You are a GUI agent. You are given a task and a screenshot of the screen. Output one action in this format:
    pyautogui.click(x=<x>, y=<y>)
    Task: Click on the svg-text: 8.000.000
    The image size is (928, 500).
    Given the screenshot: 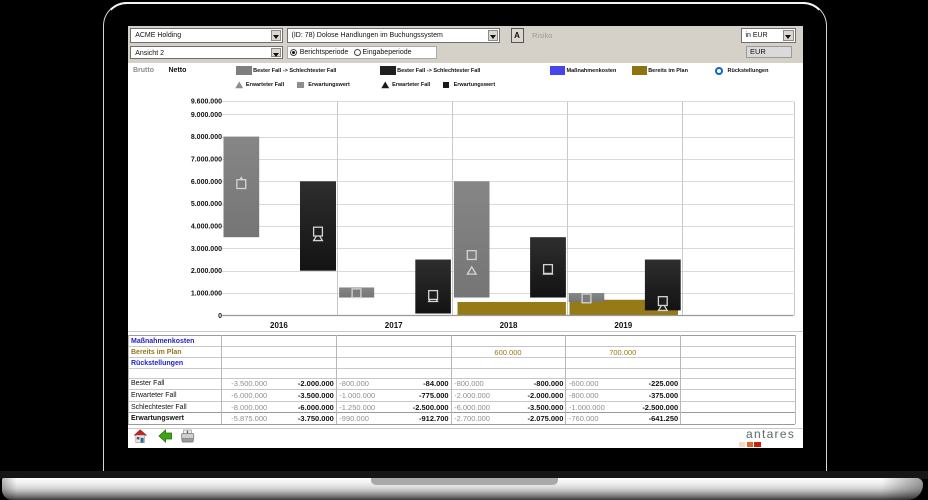 What is the action you would take?
    pyautogui.click(x=205, y=137)
    